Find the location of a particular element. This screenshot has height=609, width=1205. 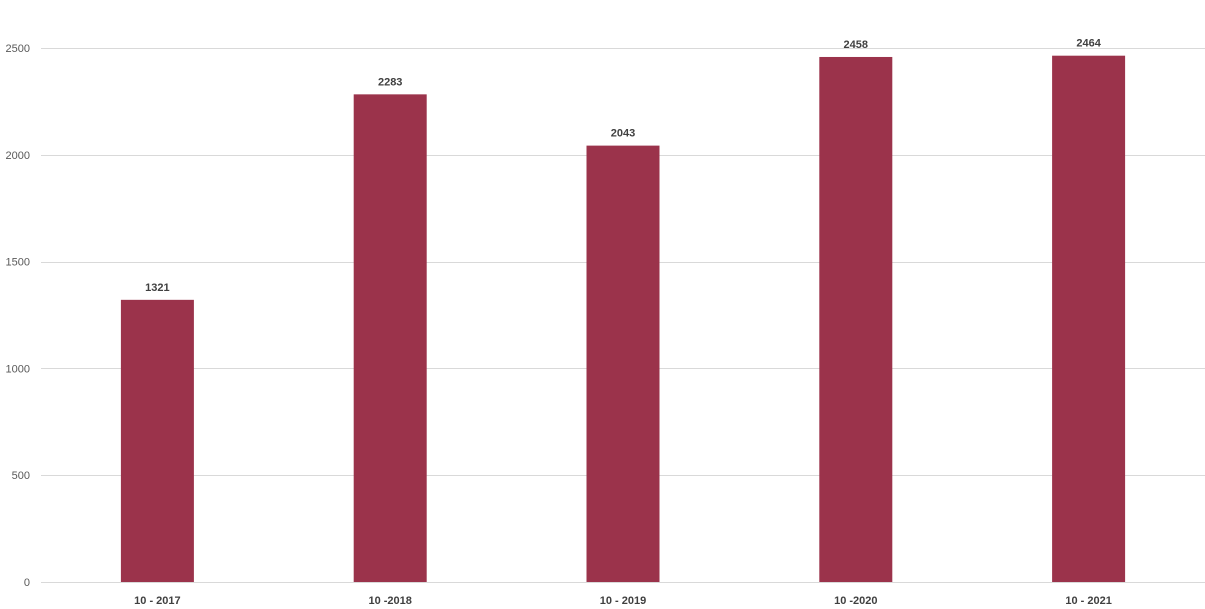

data-label: 2464 is located at coordinates (1088, 44).